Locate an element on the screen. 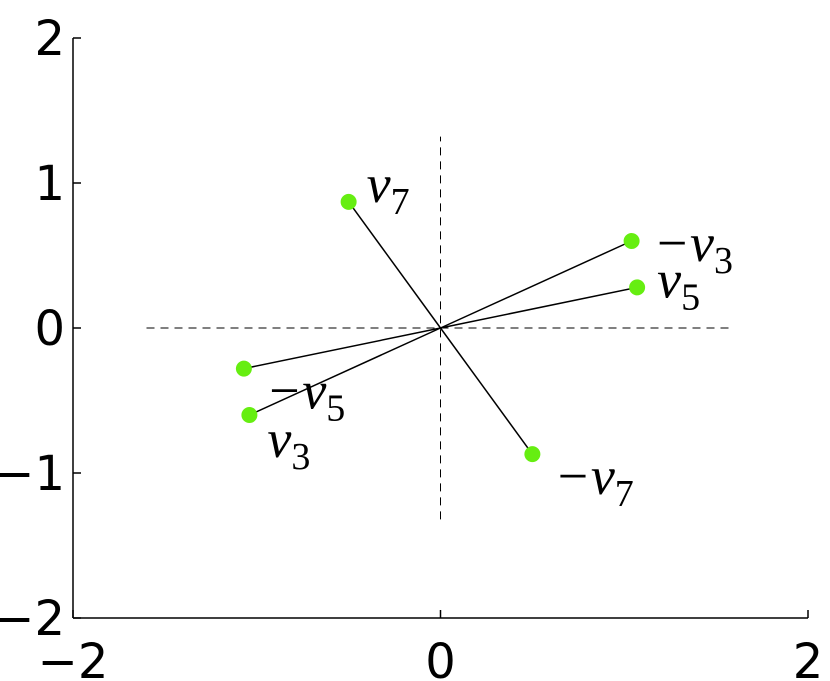 The image size is (830, 681). point-label: −v7 is located at coordinates (593, 480).